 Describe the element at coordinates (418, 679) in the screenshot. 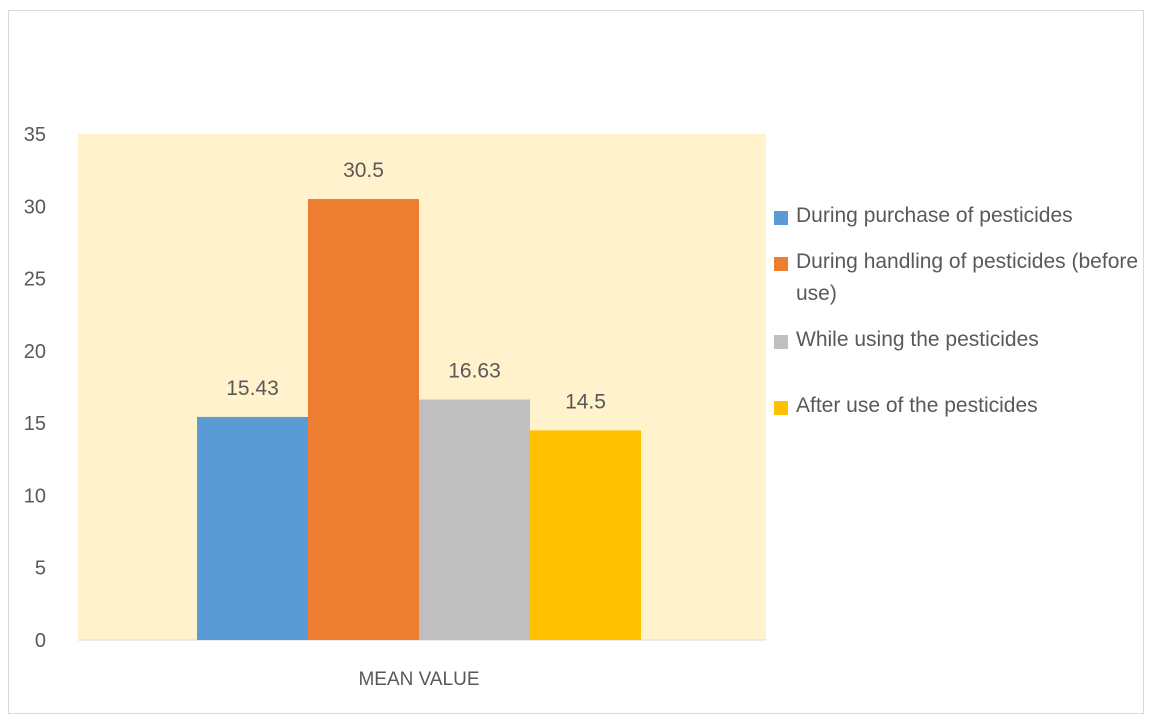

I see `x-category-label: MEAN VALUE` at that location.